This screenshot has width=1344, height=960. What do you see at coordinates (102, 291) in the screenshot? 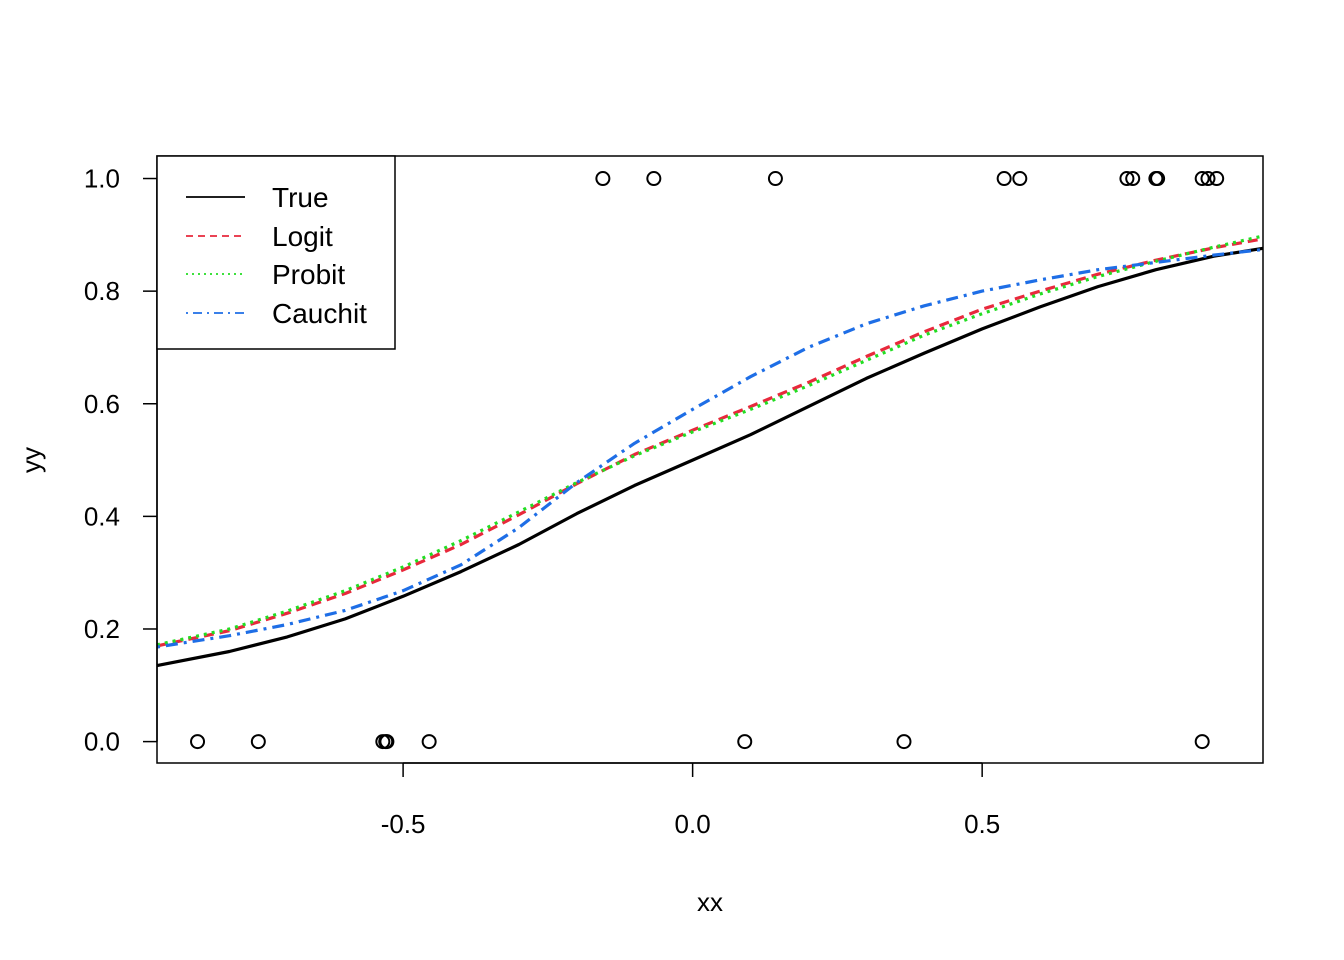
I see `y-tick-label: 0.8` at bounding box center [102, 291].